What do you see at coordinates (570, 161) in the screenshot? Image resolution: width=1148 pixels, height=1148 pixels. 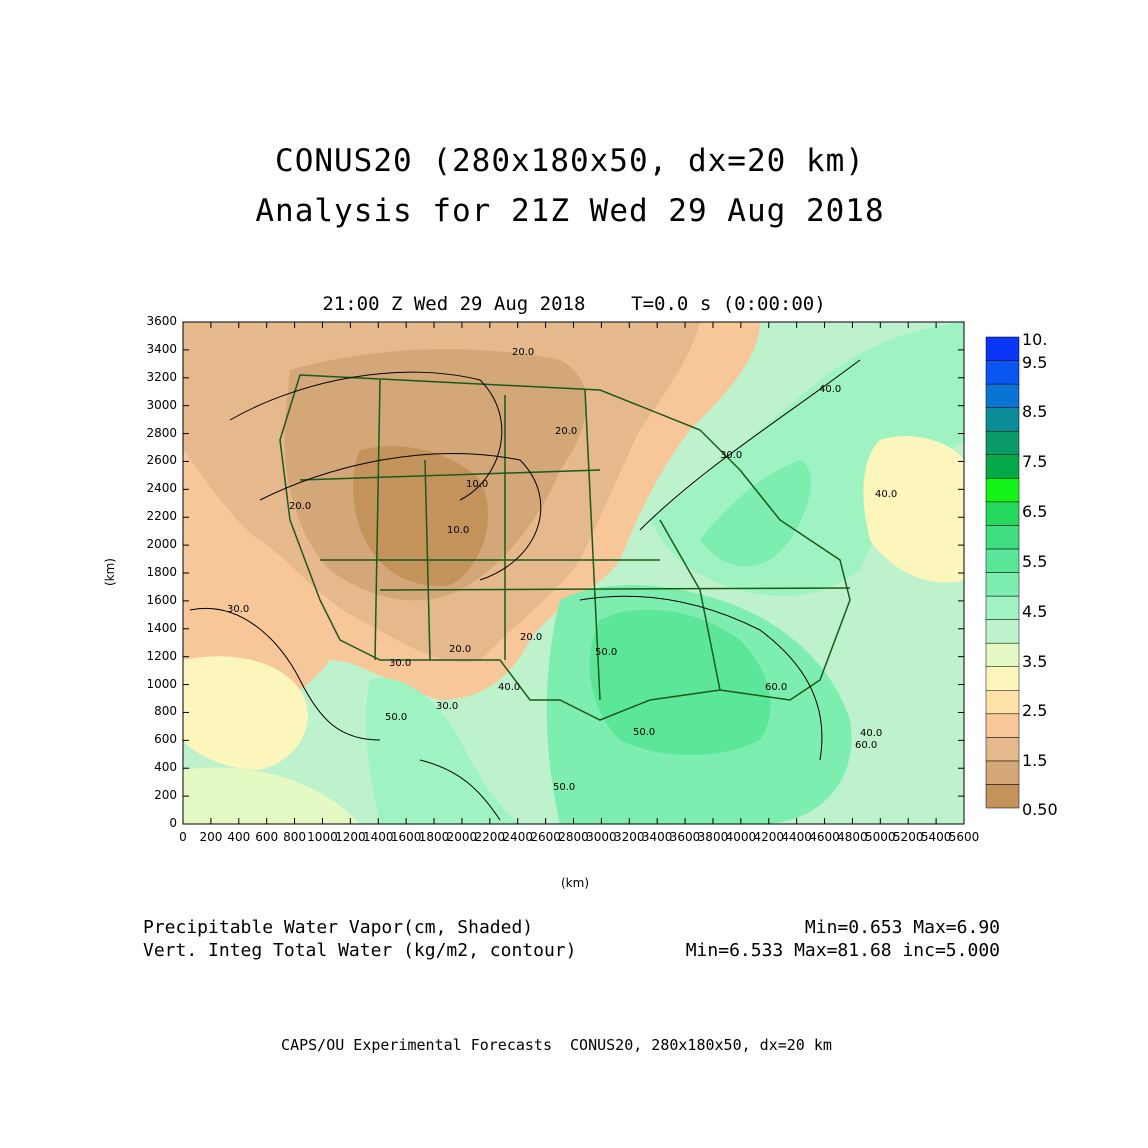 I see `chart-title-line1: CONUS20 (280x180x50, dx=20 km)` at bounding box center [570, 161].